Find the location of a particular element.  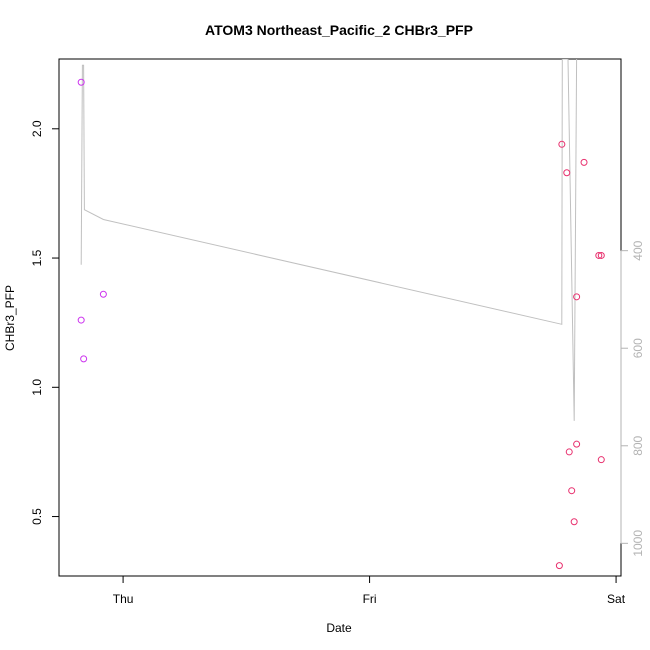

y-tick-label: 2.0 is located at coordinates (37, 128).